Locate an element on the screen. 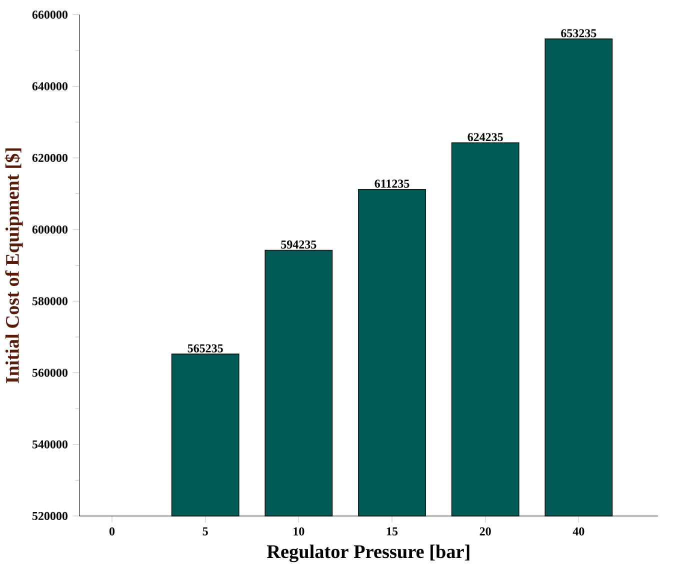 This screenshot has width=700, height=587. x-tick-label: 5 is located at coordinates (205, 532).